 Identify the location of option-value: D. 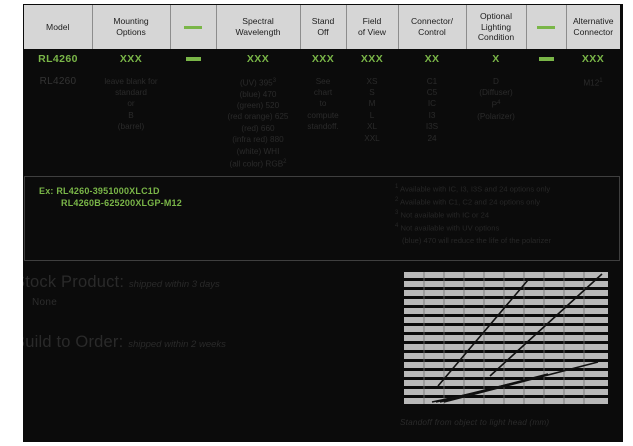
(496, 81).